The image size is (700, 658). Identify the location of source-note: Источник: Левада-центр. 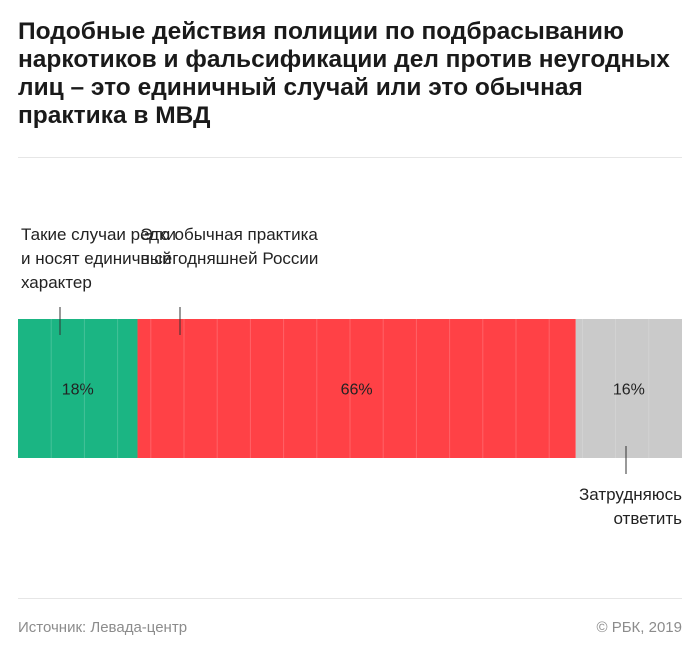
(103, 627).